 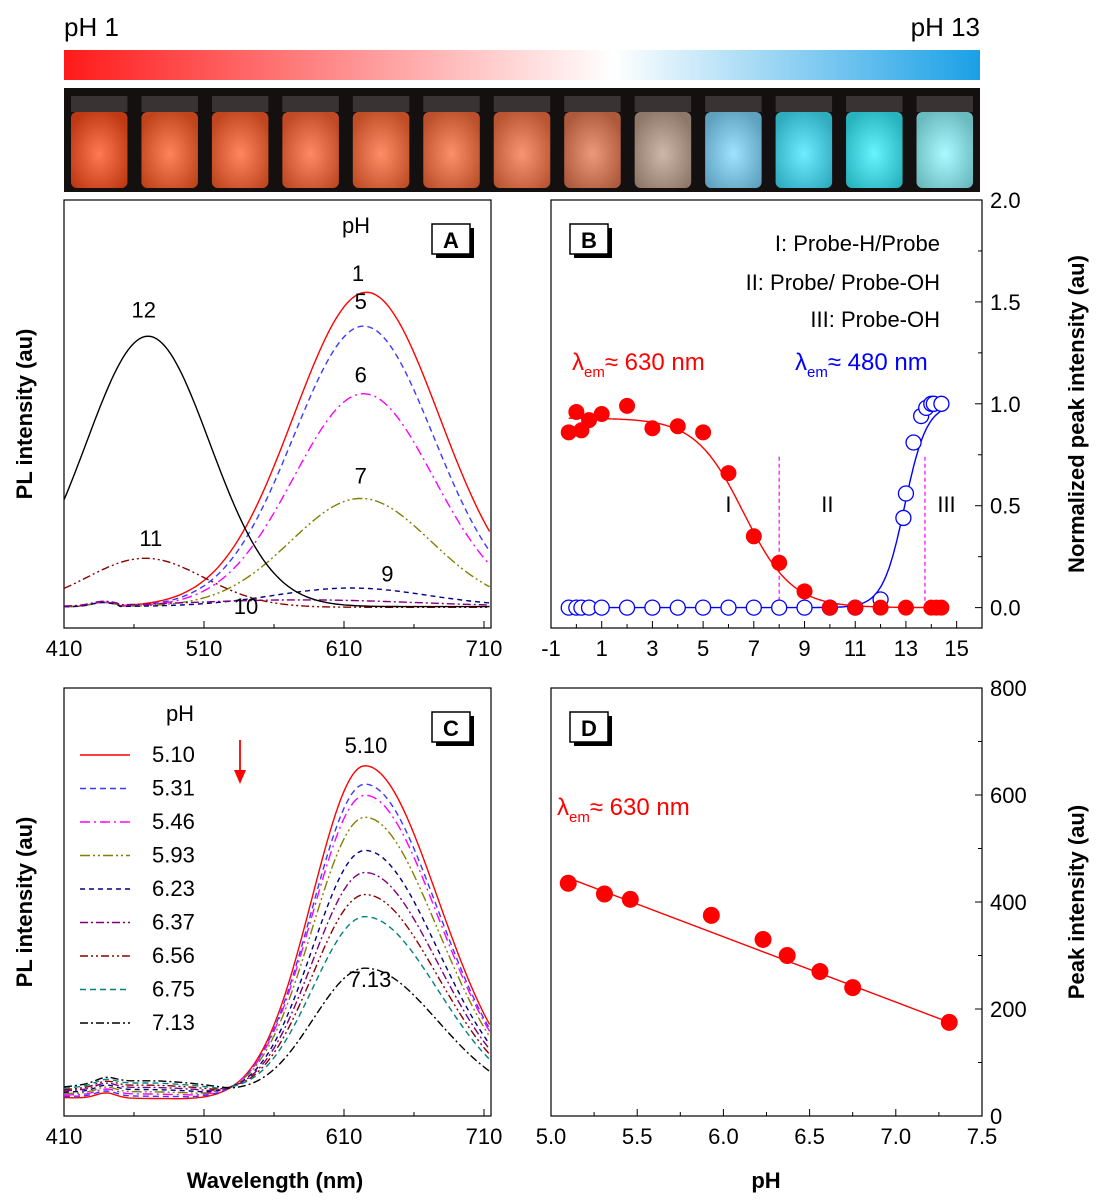 I want to click on x-tick-label: 410, so click(x=64, y=648).